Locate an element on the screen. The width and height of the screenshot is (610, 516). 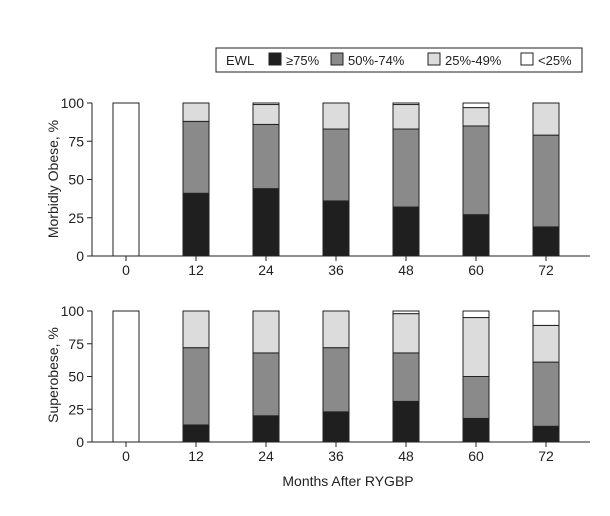
y-tick-label-top: 75 is located at coordinates (76, 141).